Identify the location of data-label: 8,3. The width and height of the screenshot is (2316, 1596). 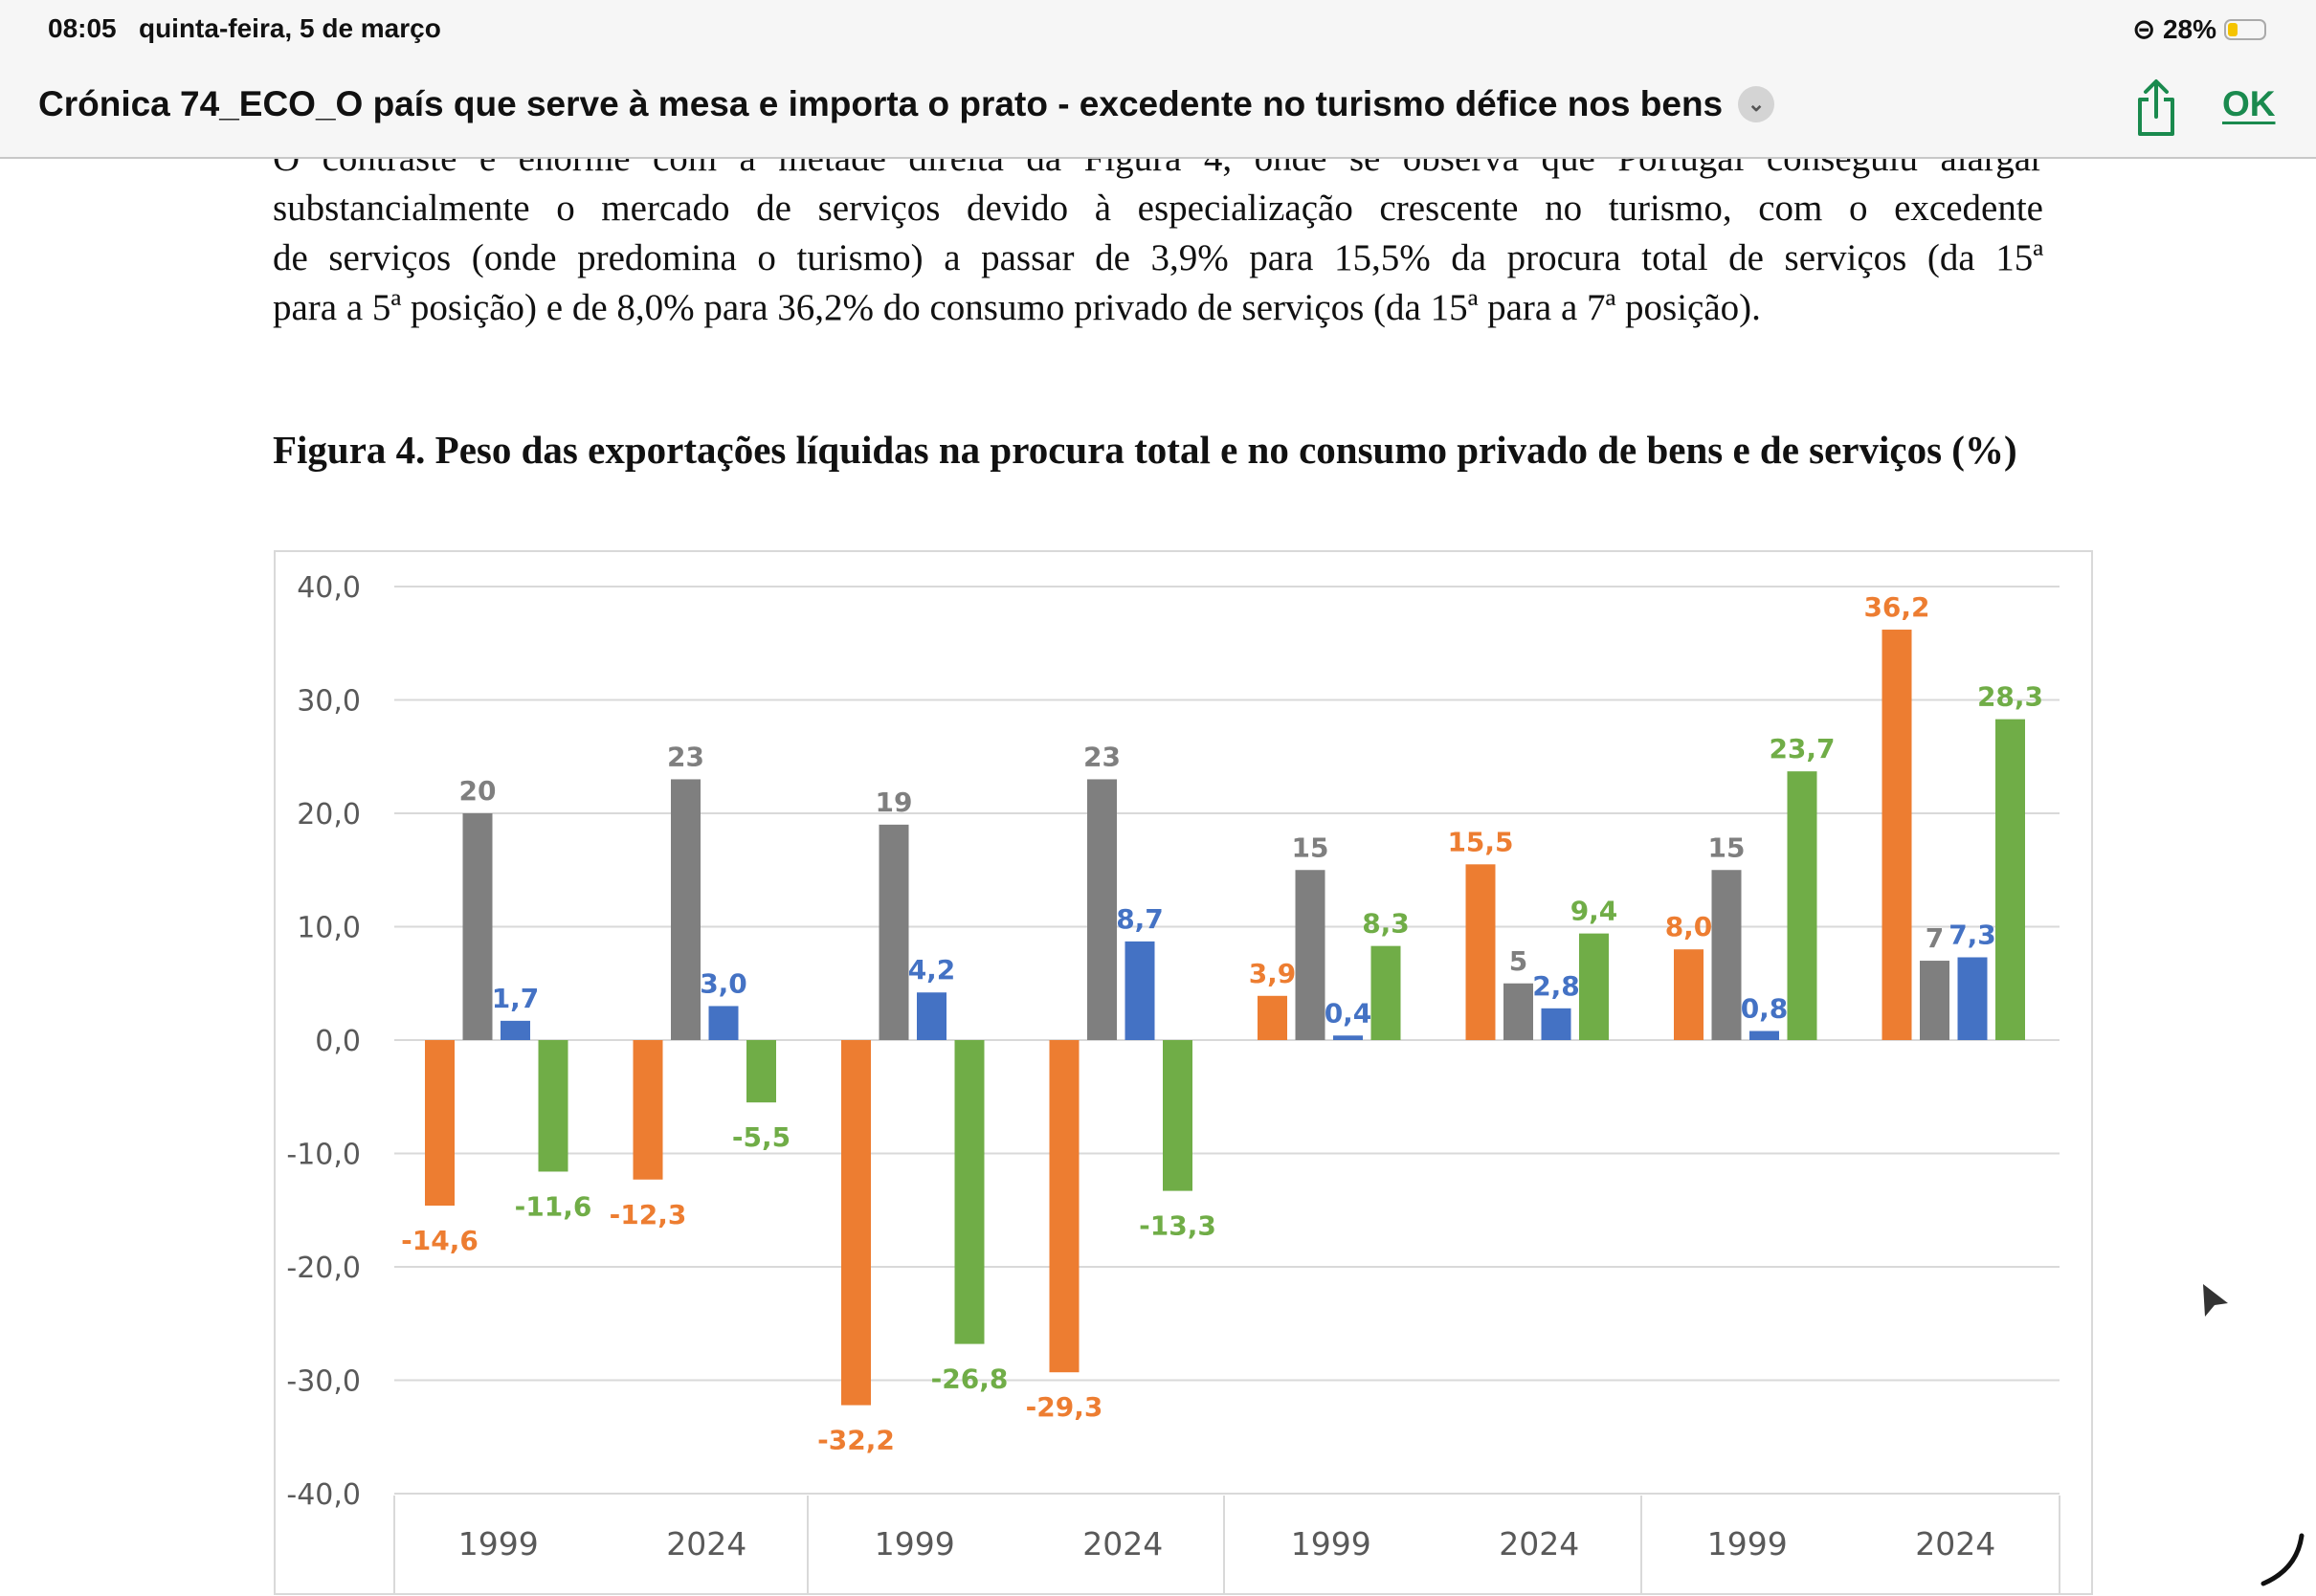
(1386, 924).